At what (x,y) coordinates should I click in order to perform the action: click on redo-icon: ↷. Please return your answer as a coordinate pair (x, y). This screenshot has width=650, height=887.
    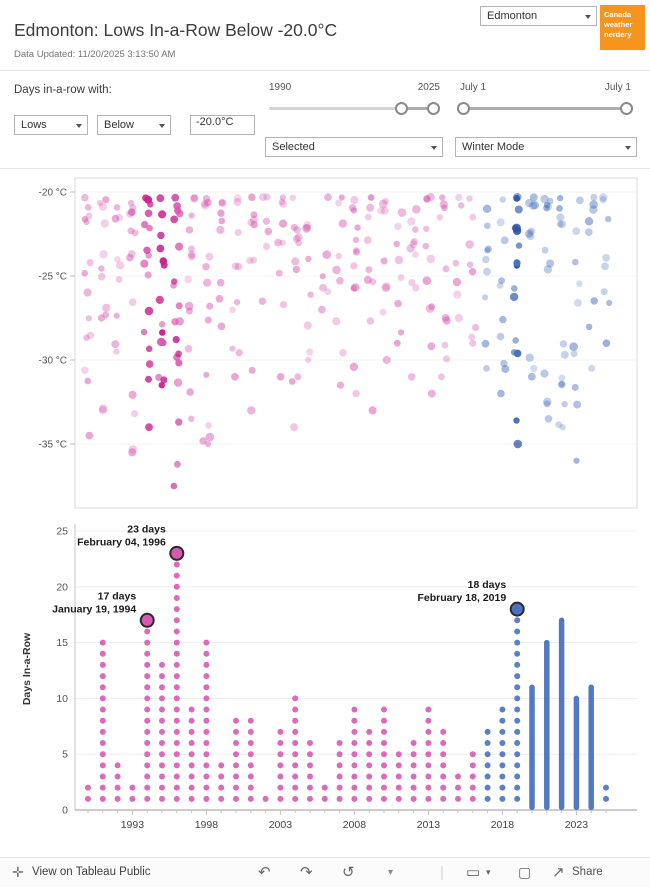
    Looking at the image, I should click on (306, 872).